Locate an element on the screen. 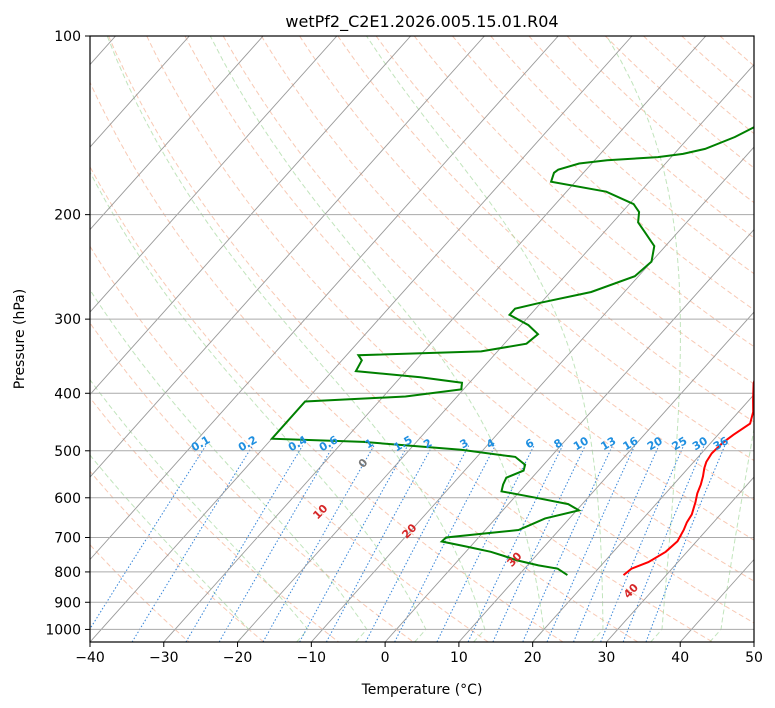 The height and width of the screenshot is (708, 775). x-axis-label: Temperature (°C) is located at coordinates (422, 690).